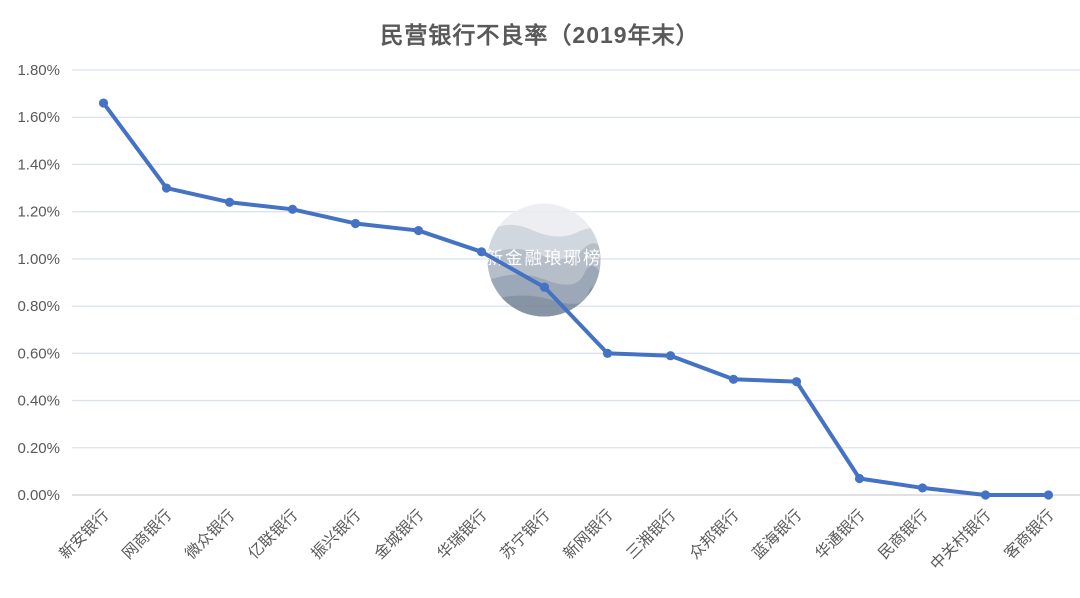  Describe the element at coordinates (525, 534) in the screenshot. I see `x-axis-category-label: 苏宁银行` at that location.